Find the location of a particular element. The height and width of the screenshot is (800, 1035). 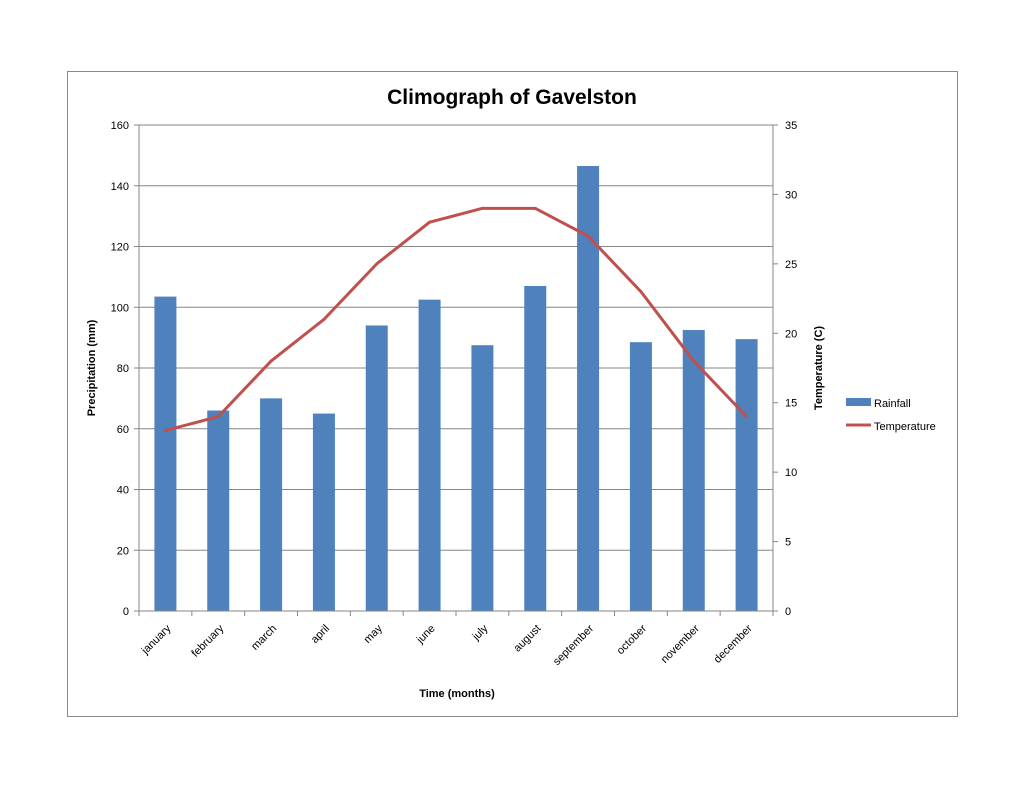

rainfall-bar-january is located at coordinates (165, 453).